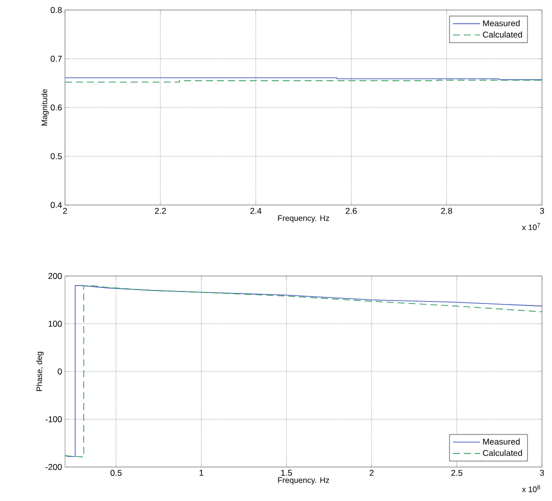 The height and width of the screenshot is (501, 552). I want to click on y-tick-label: 0.7, so click(56, 59).